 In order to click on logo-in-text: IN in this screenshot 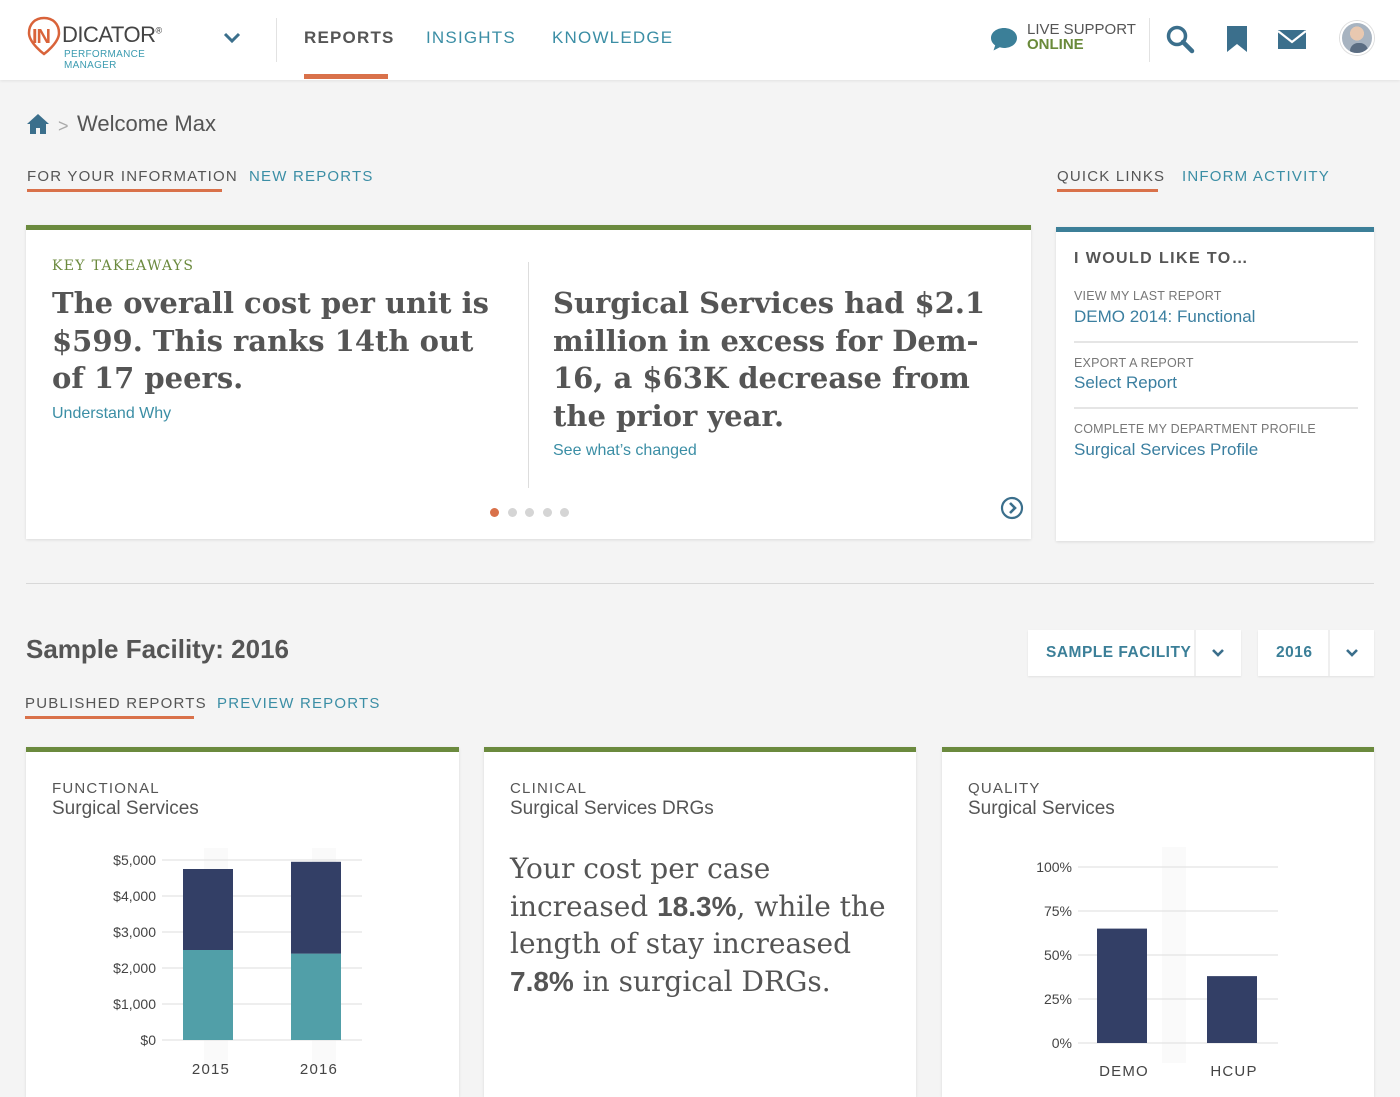, I will do `click(41, 37)`.